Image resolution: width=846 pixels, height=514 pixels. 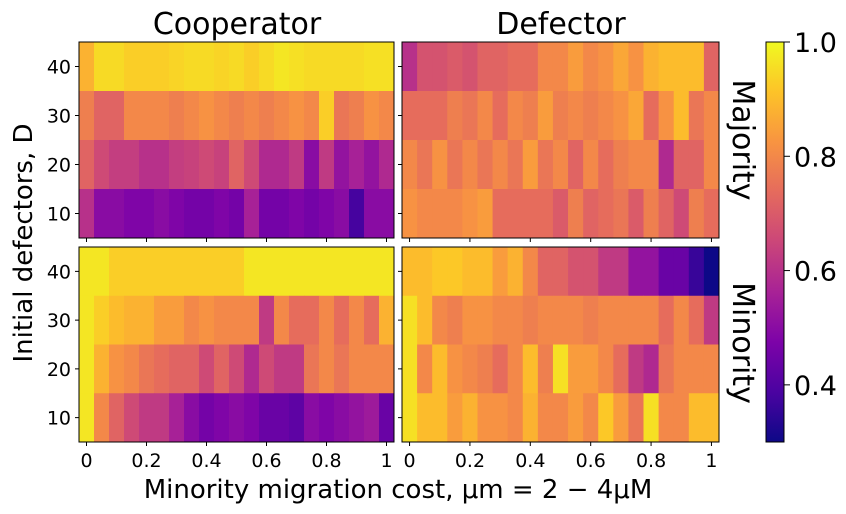 What do you see at coordinates (59, 166) in the screenshot?
I see `y-tick-label: 20` at bounding box center [59, 166].